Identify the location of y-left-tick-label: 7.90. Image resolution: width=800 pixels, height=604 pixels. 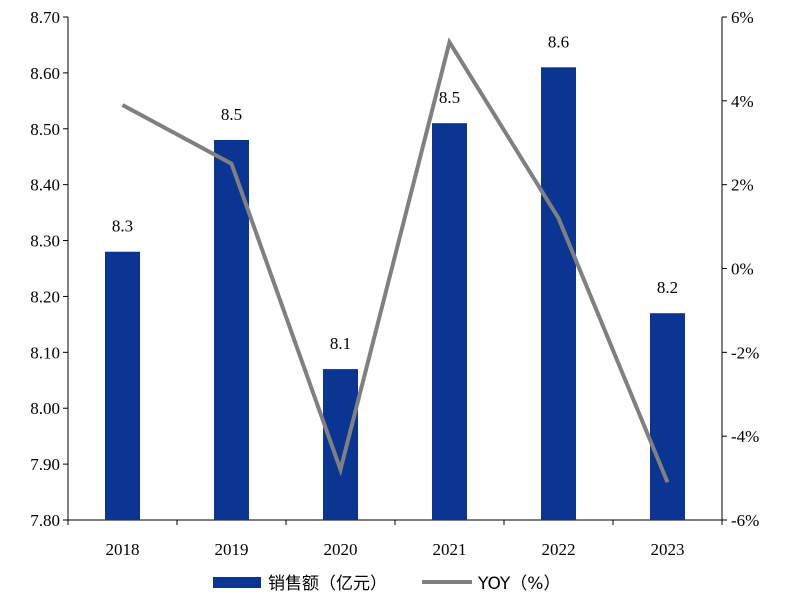
(45, 464).